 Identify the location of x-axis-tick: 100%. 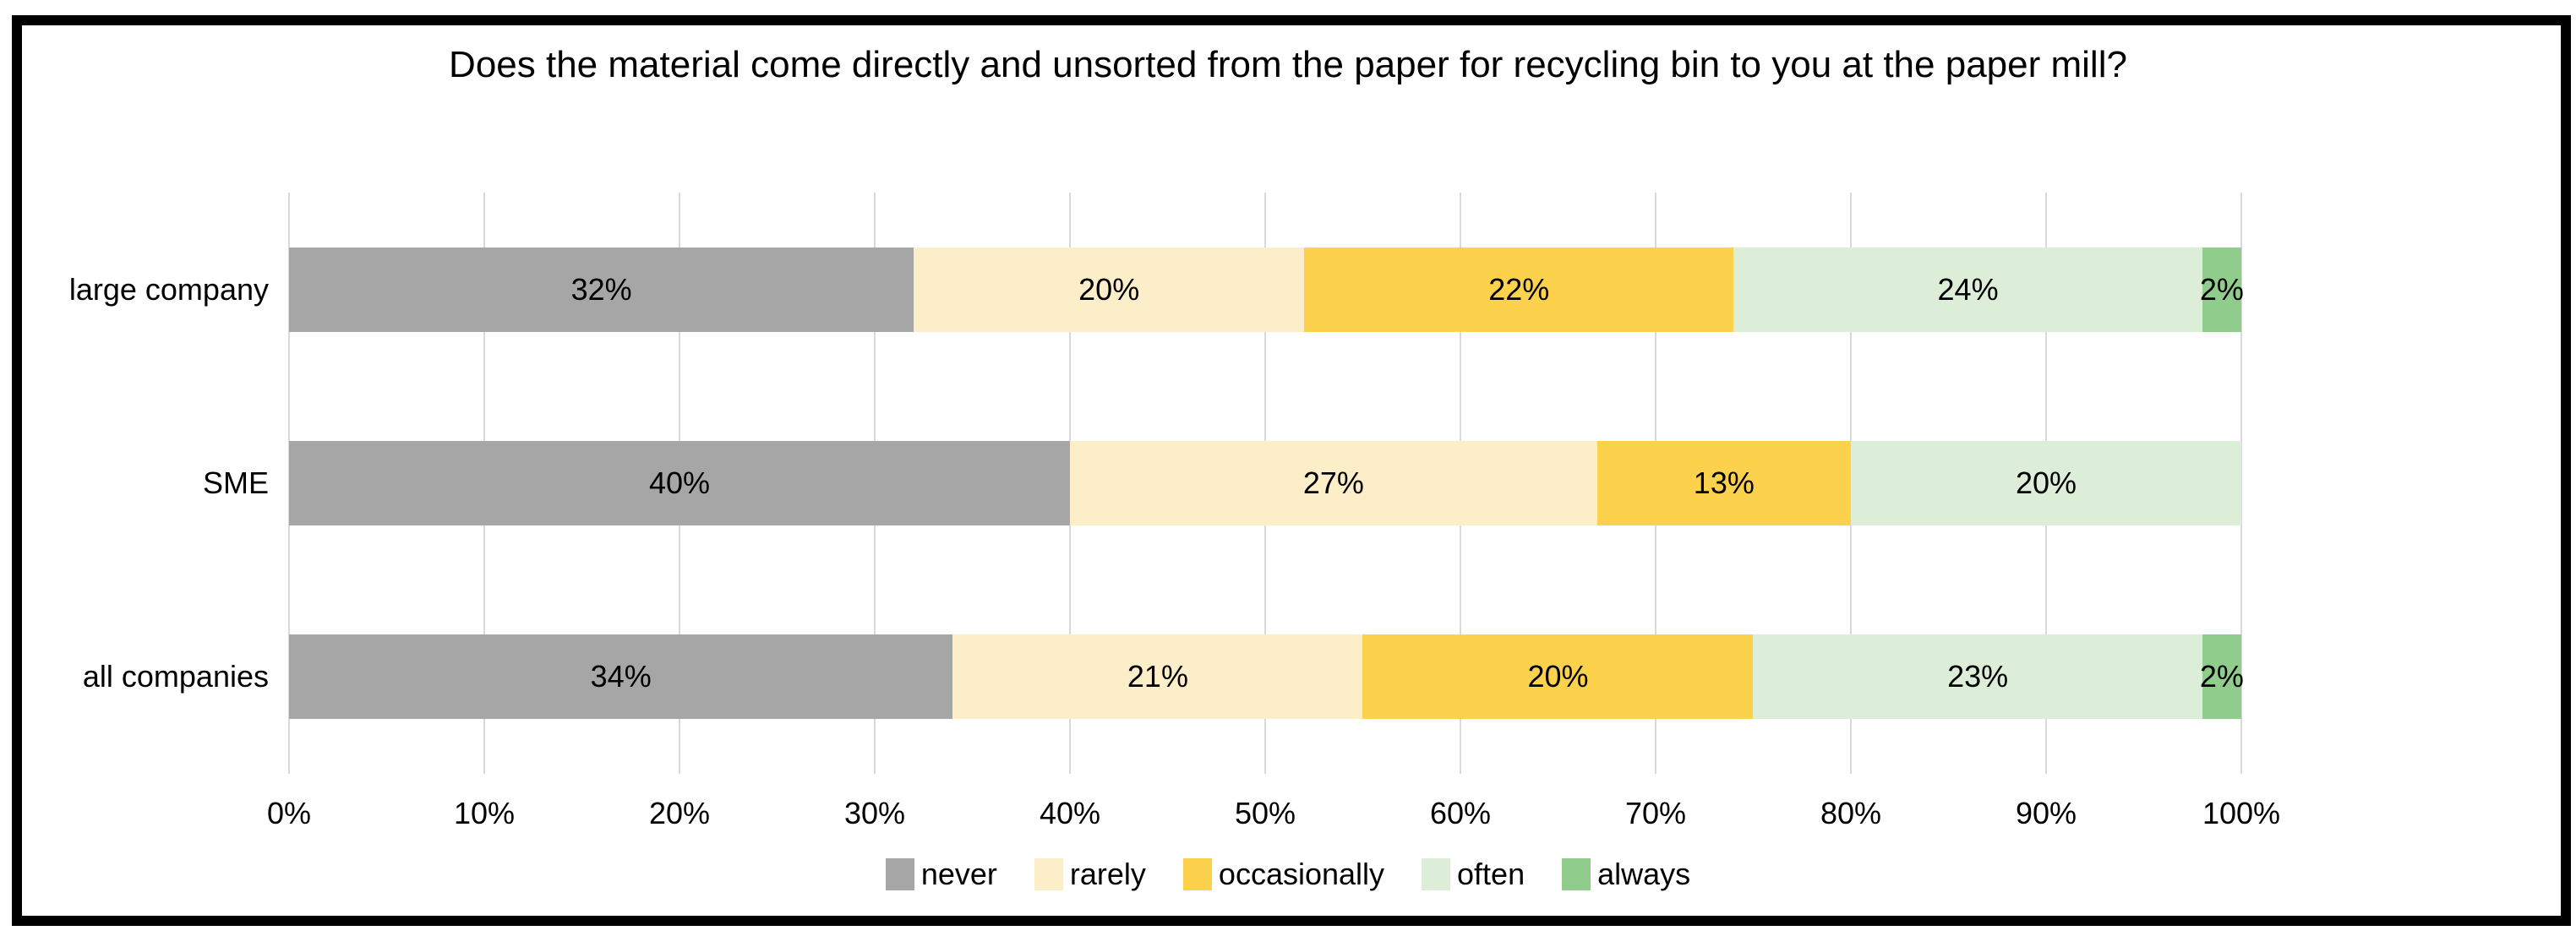
(2241, 813).